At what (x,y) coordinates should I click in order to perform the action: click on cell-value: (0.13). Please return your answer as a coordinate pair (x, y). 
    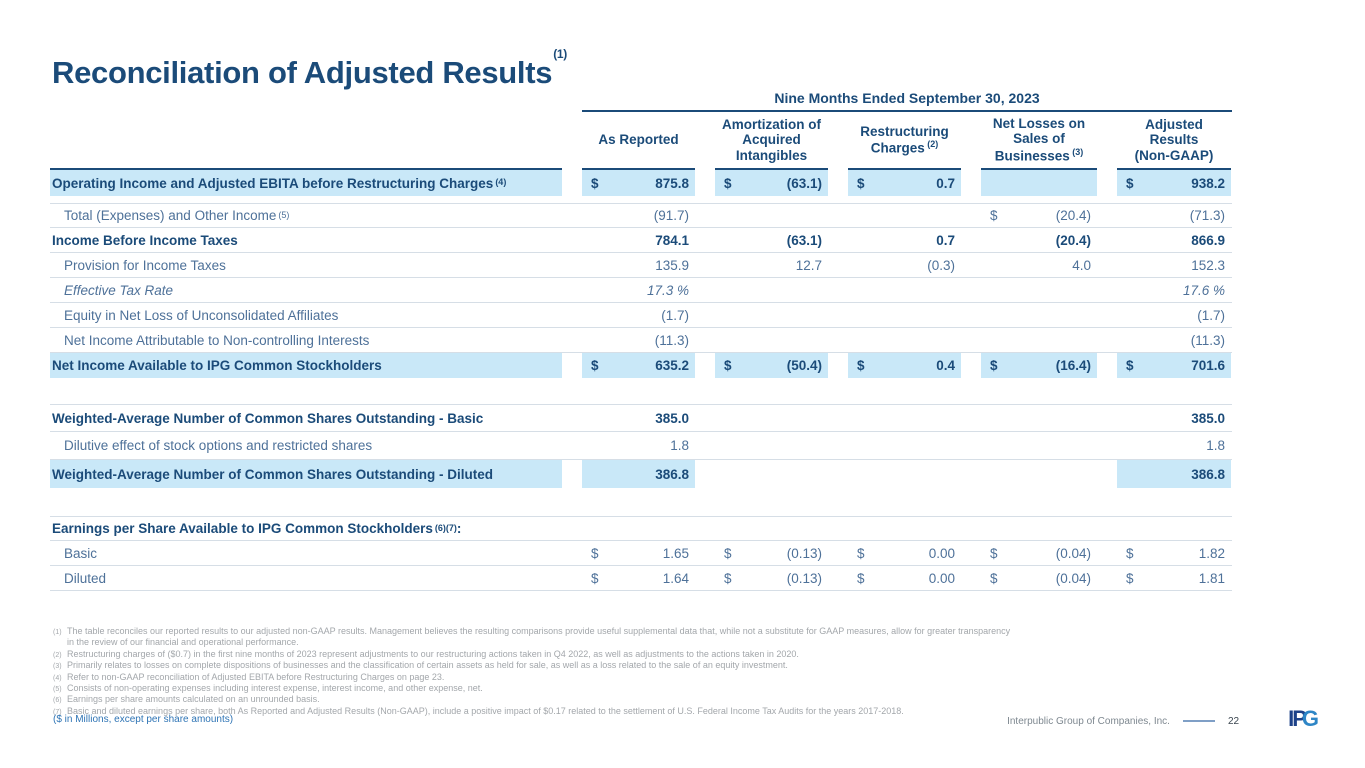
    Looking at the image, I should click on (804, 578).